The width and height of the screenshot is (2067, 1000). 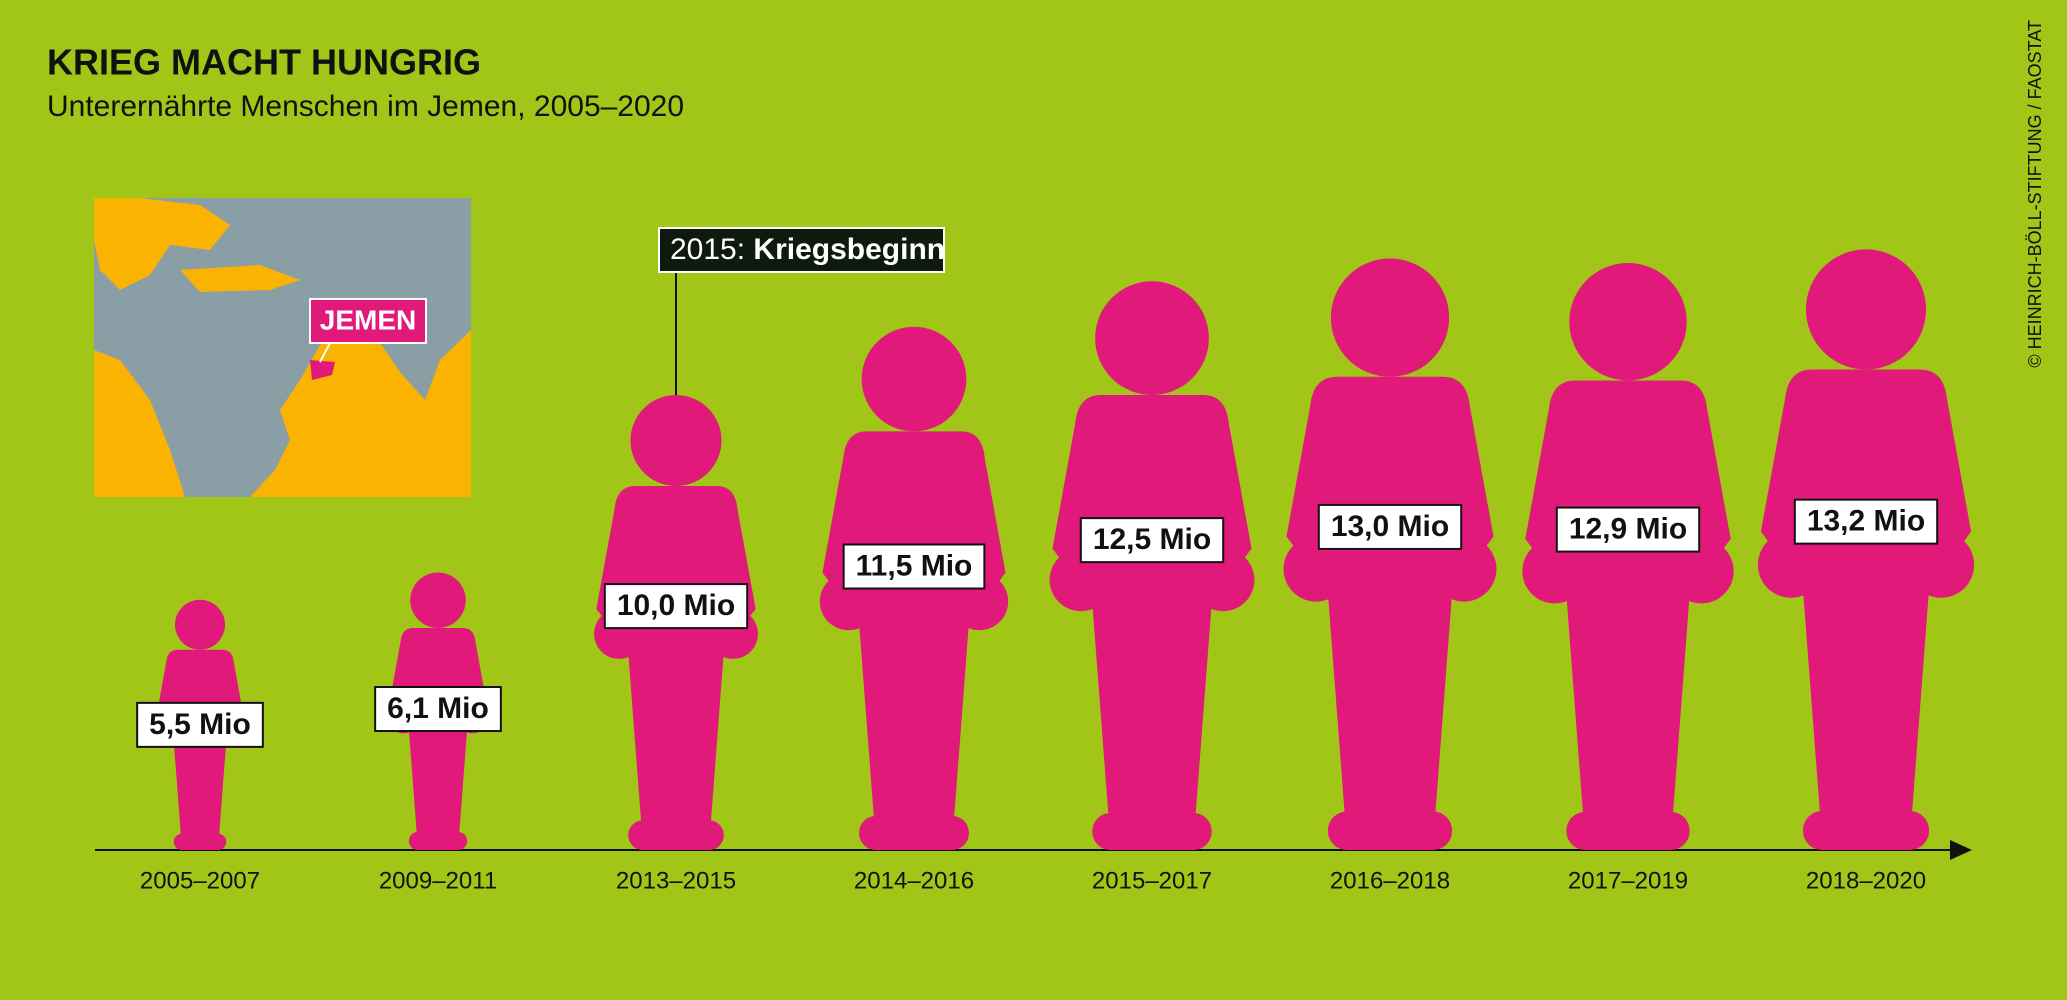 What do you see at coordinates (368, 319) in the screenshot?
I see `map-label: JEMEN` at bounding box center [368, 319].